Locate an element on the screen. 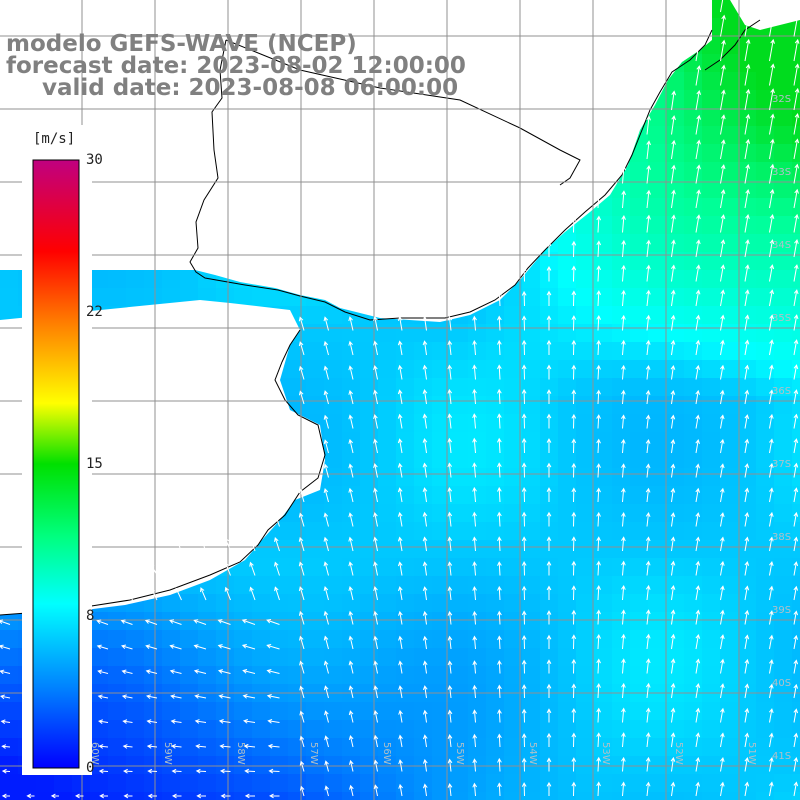 The image size is (800, 800). lon-label: 54W is located at coordinates (532, 753).